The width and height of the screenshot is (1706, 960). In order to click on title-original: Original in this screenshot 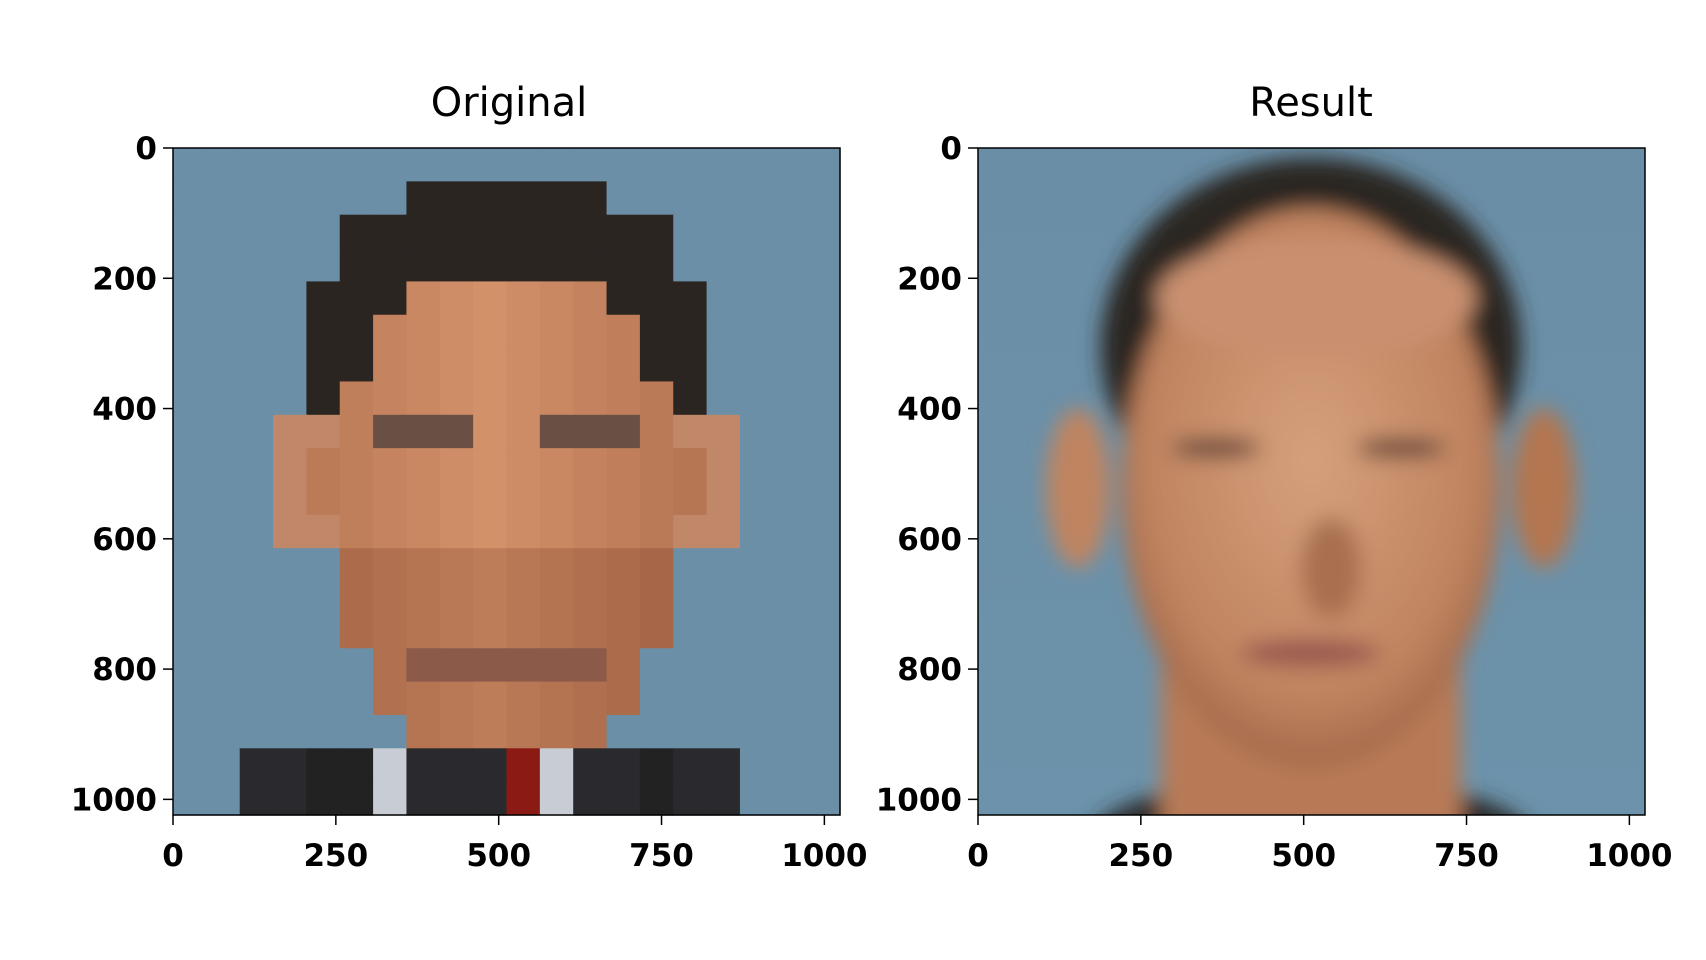, I will do `click(509, 103)`.